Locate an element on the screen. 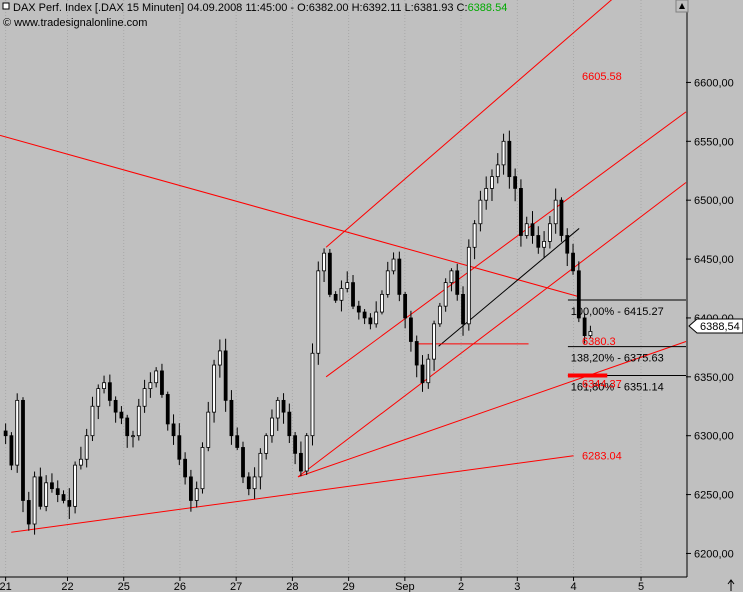 Image resolution: width=743 pixels, height=592 pixels. x-tick-label: 4 is located at coordinates (573, 586).